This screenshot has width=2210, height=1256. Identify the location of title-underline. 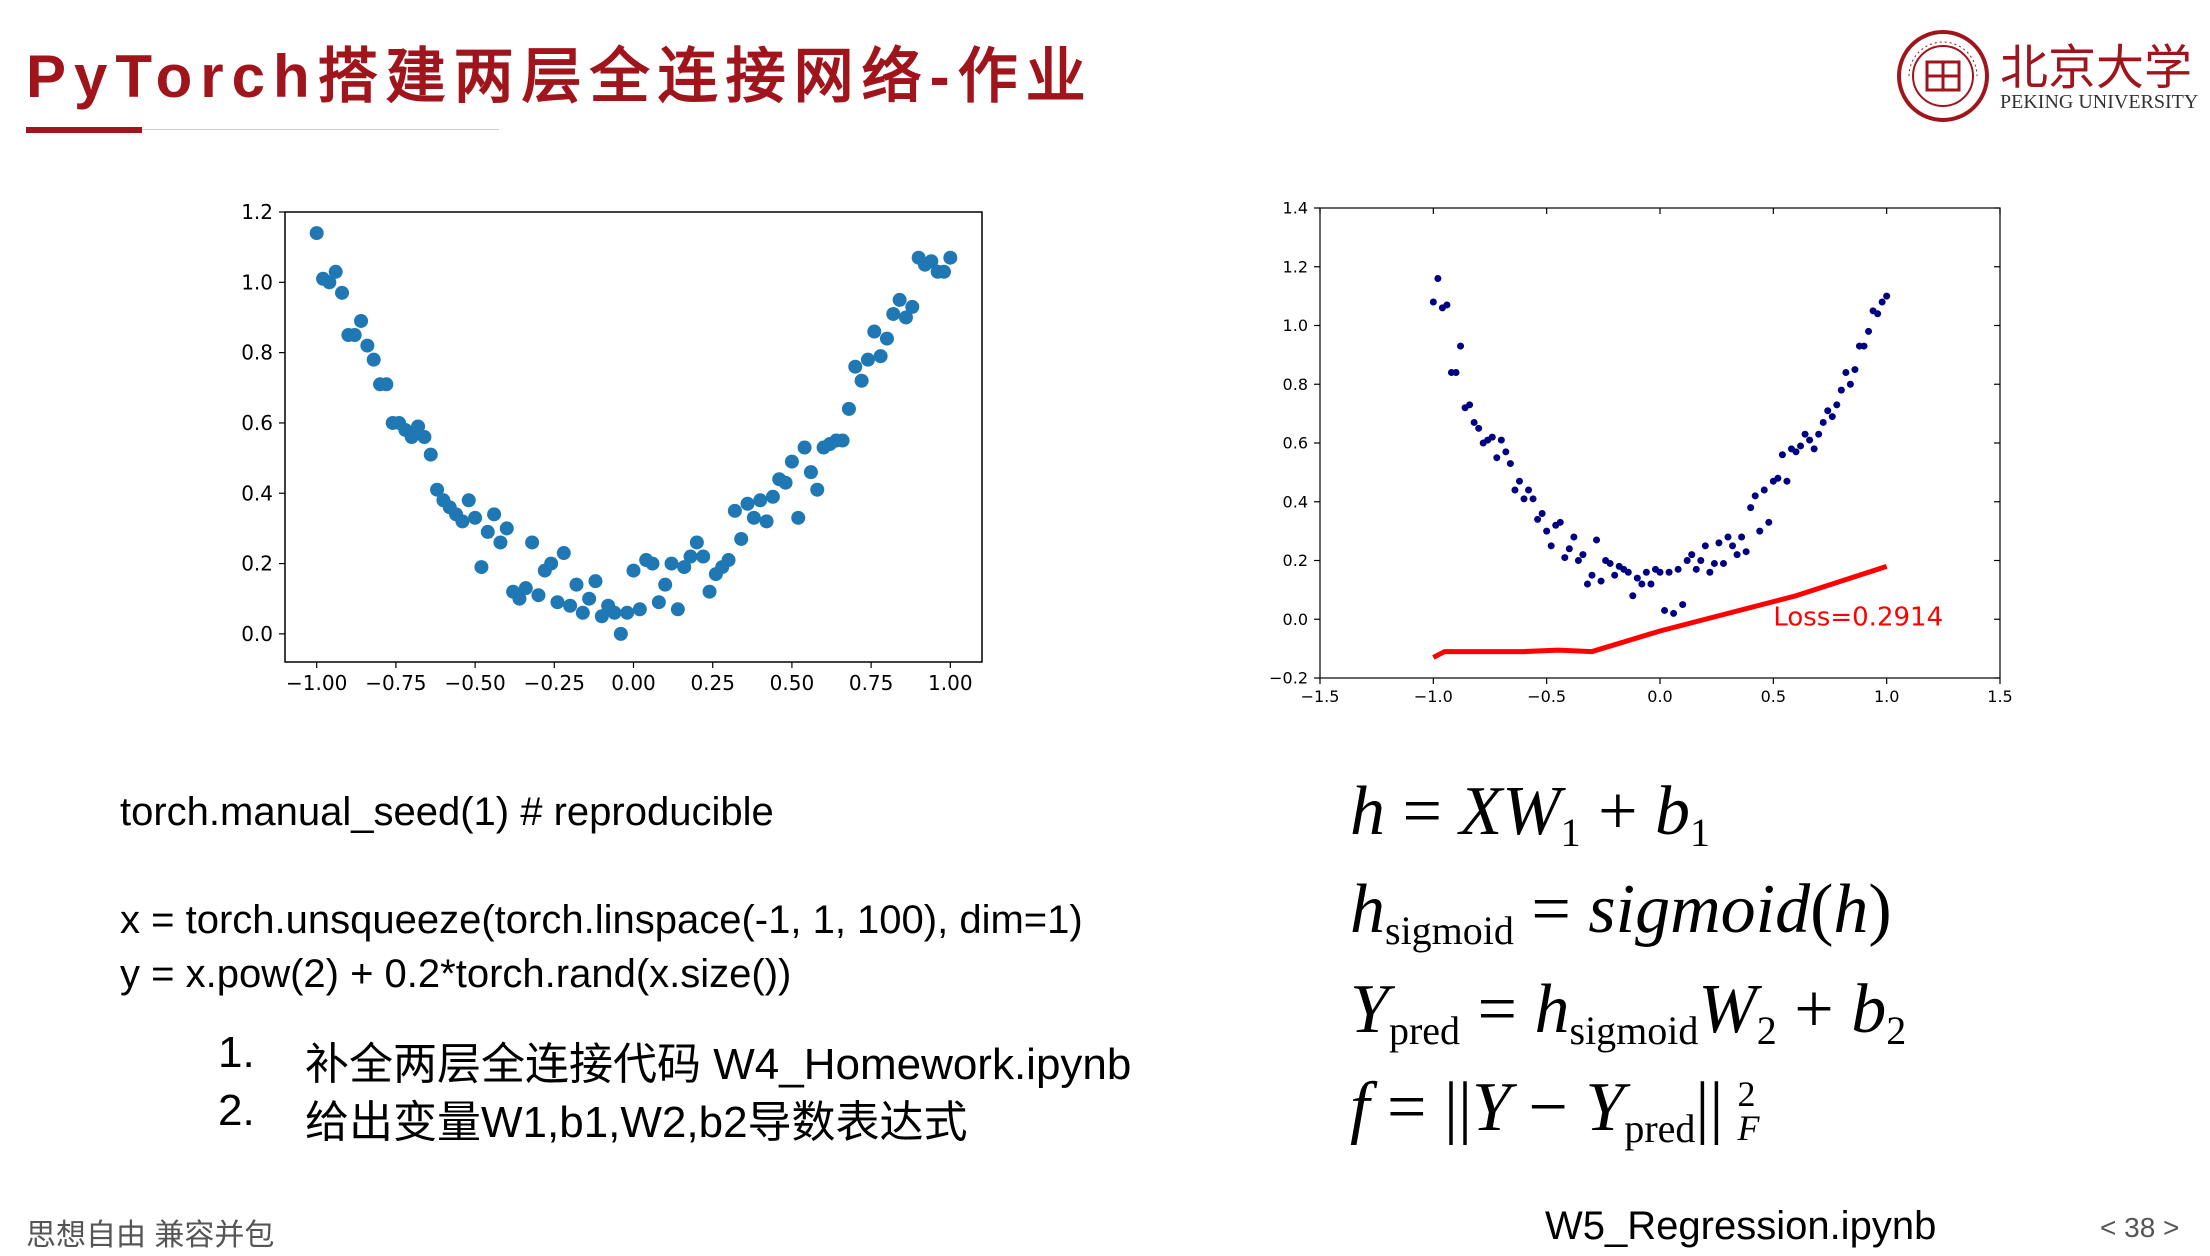
(320, 129).